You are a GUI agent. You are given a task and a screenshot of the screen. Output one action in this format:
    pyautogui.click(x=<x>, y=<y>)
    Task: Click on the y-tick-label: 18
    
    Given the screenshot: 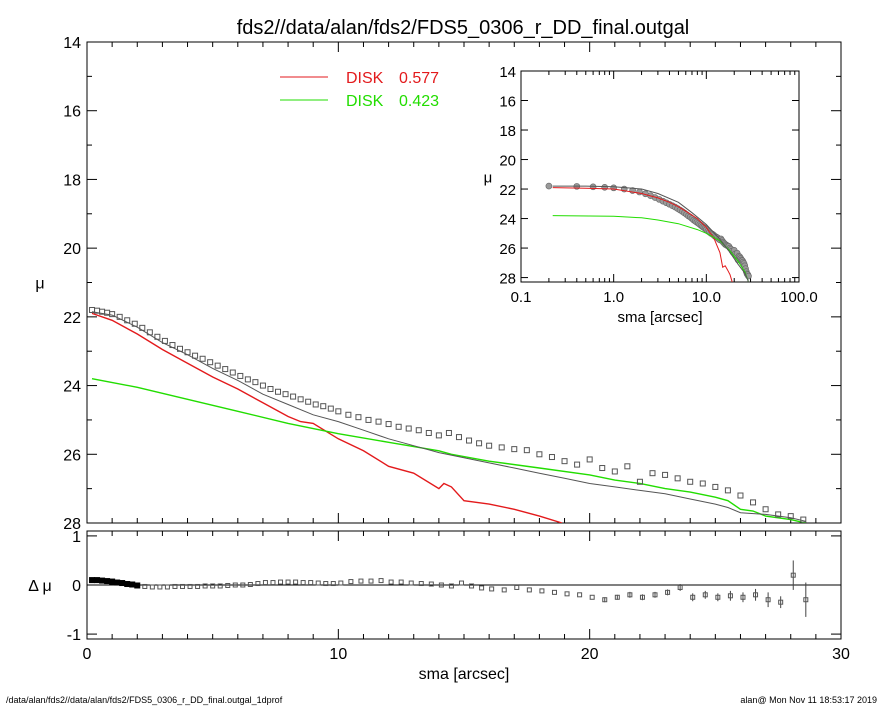 What is the action you would take?
    pyautogui.click(x=72, y=180)
    